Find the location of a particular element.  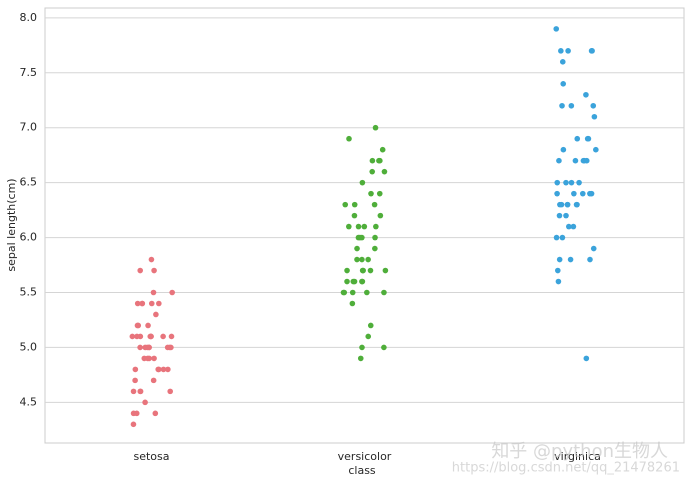

watermark: https://blog.csdn.net/qq_21478261 is located at coordinates (566, 468).